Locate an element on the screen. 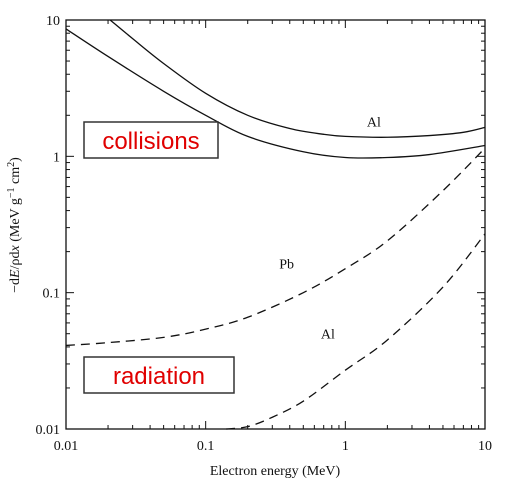  y-label-part: E is located at coordinates (15, 274).